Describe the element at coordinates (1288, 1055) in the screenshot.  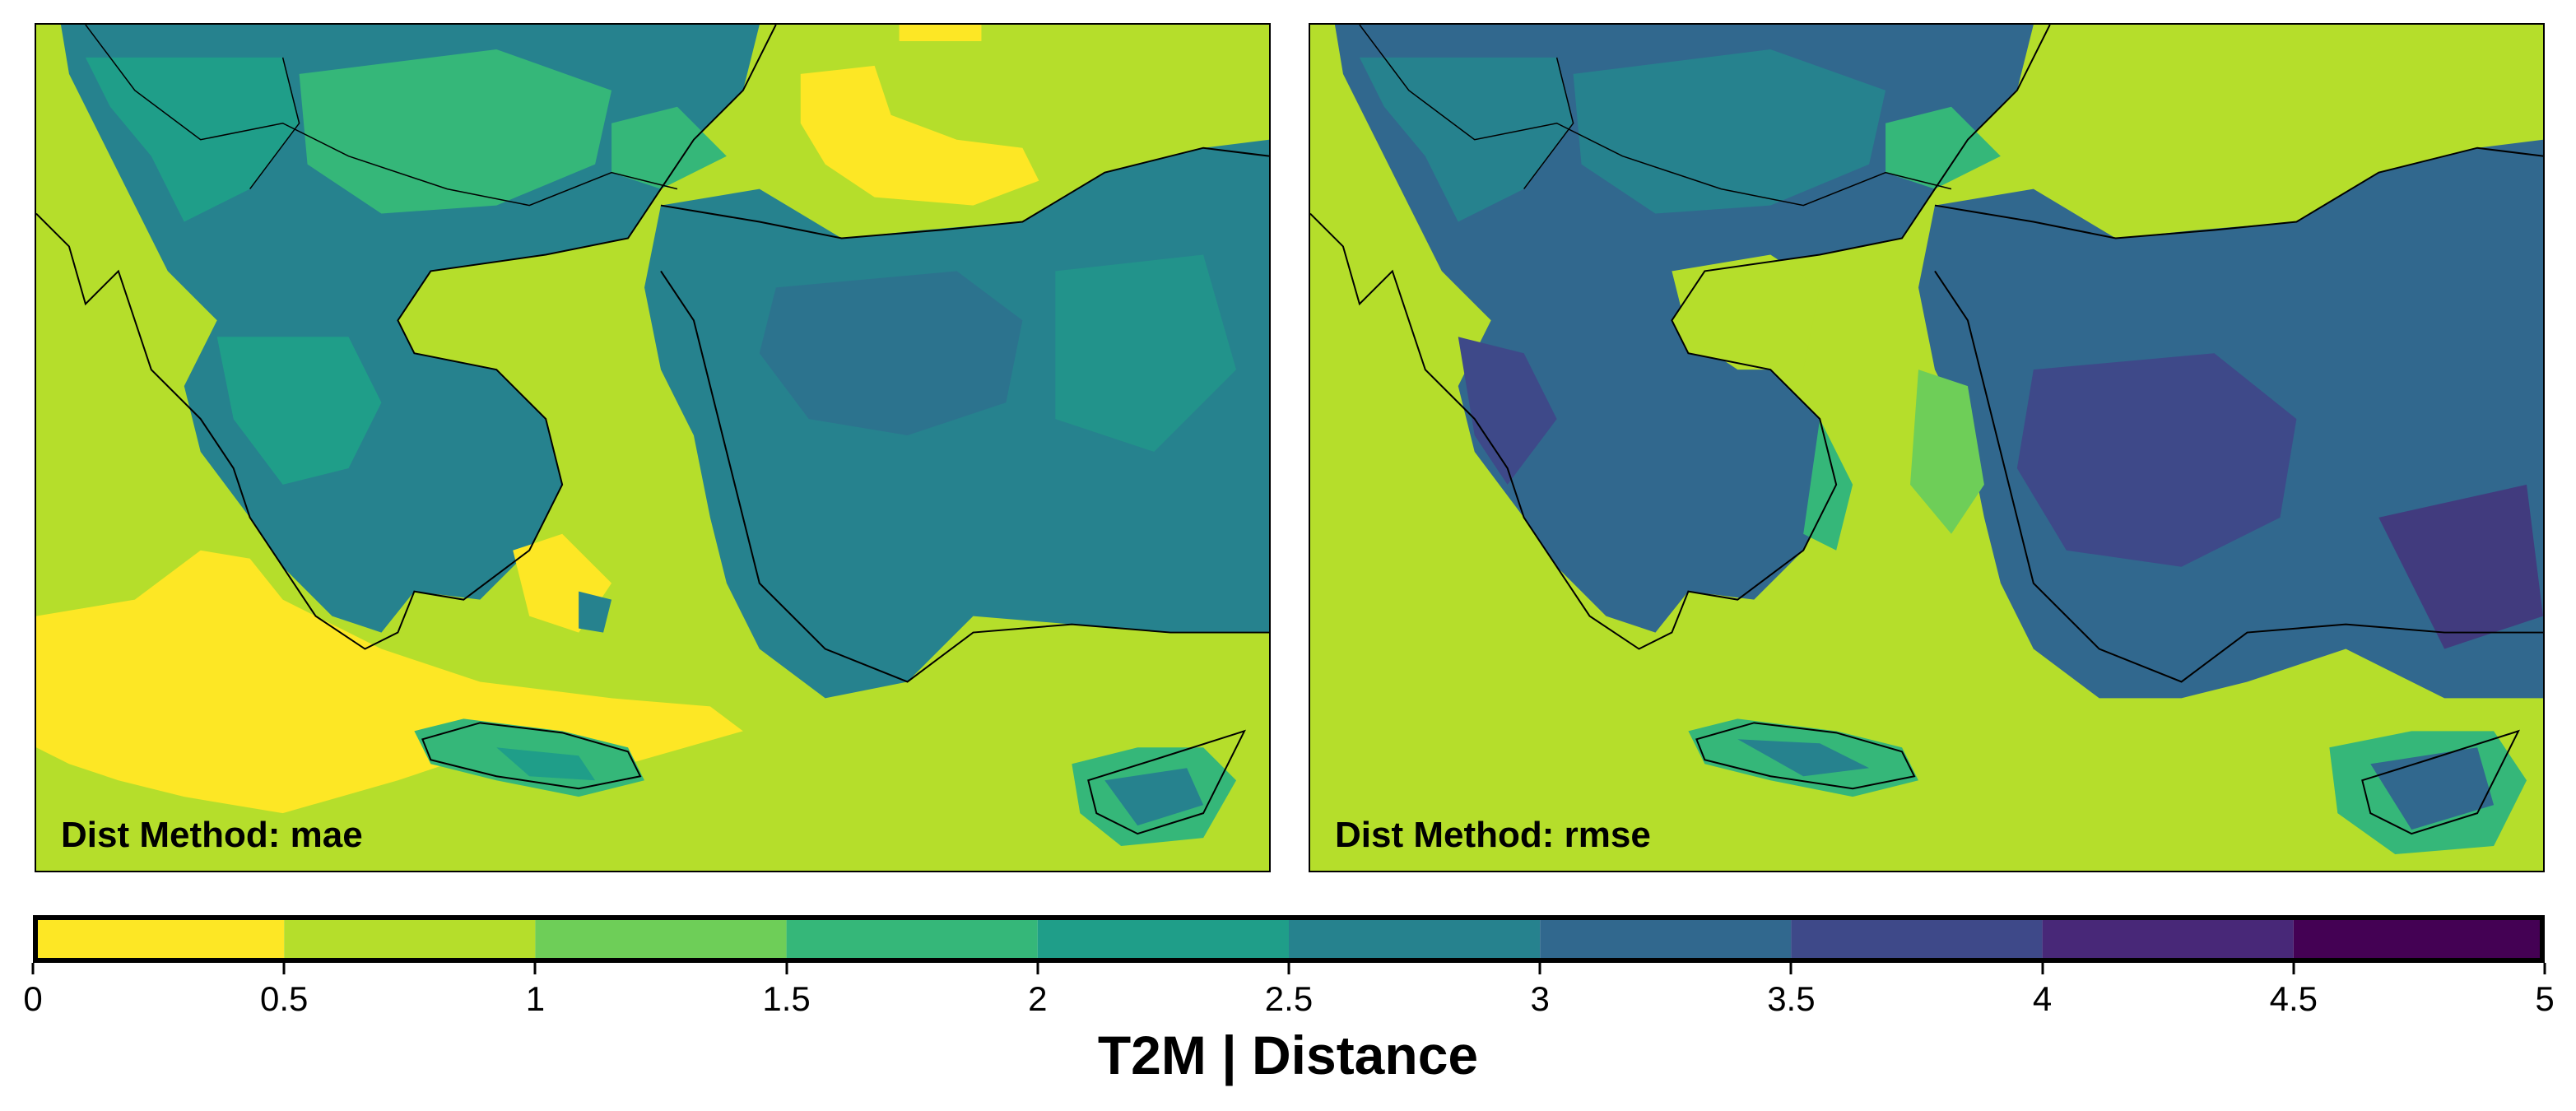
I see `colorbar-title: T2M | Distance` at that location.